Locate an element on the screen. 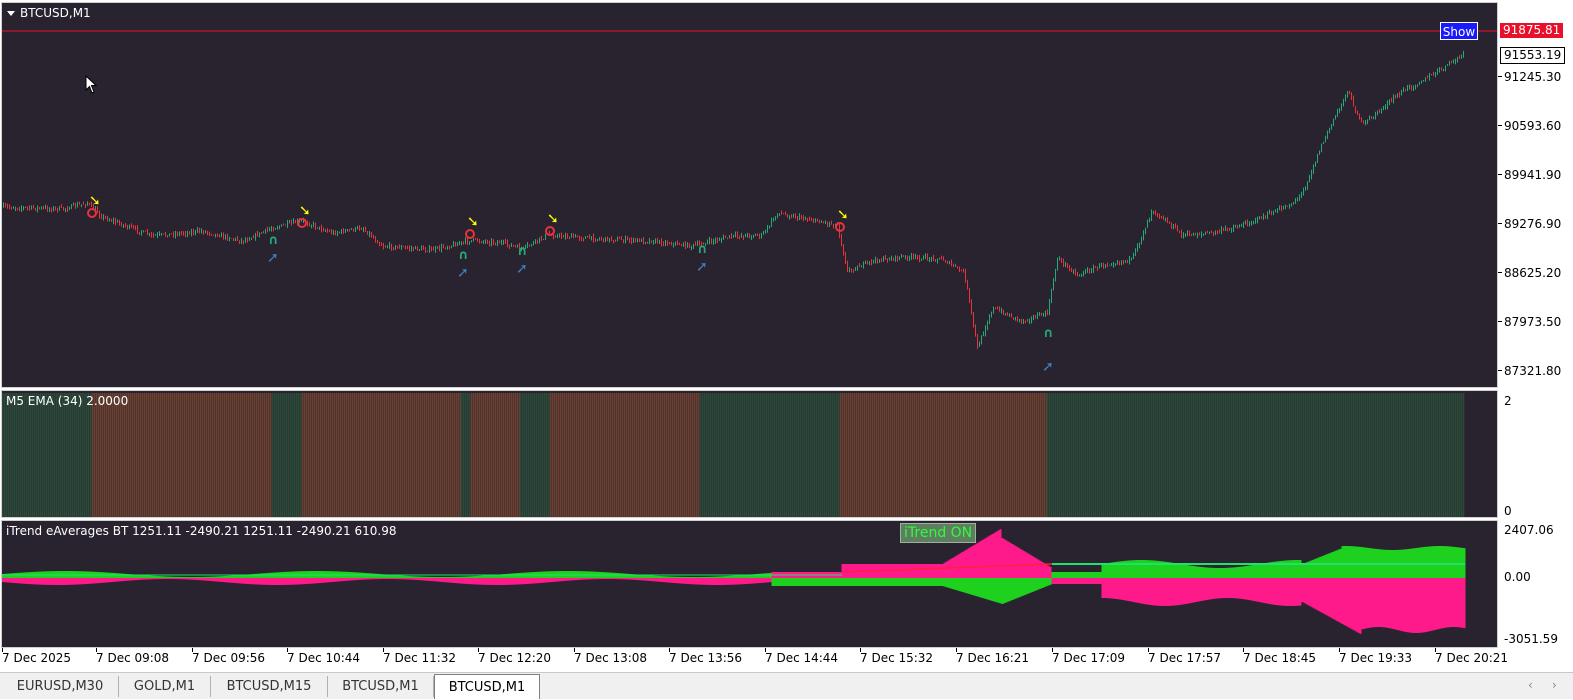  time-axis-label: 7 Dec 2025 is located at coordinates (37, 658).